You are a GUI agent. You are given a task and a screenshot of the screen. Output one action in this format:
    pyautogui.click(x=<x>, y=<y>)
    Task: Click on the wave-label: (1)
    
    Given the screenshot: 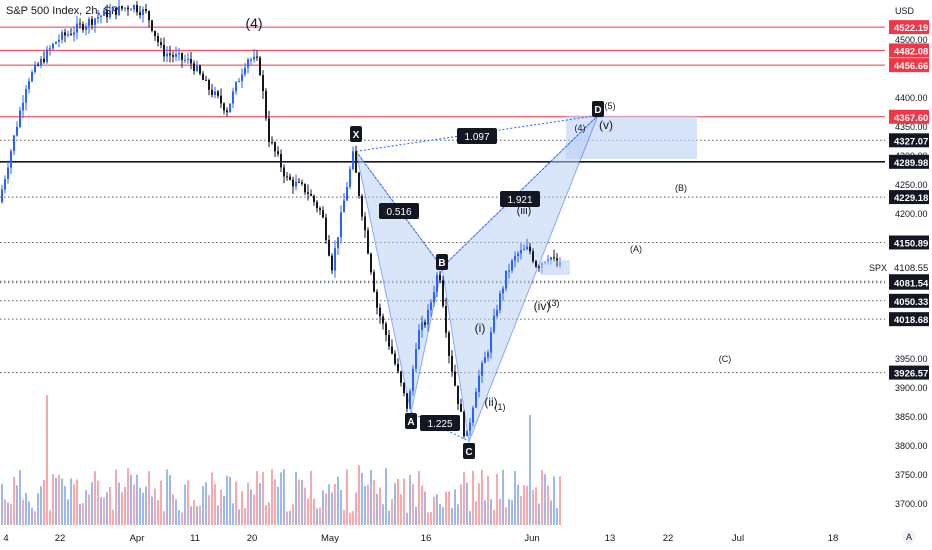 What is the action you would take?
    pyautogui.click(x=500, y=407)
    